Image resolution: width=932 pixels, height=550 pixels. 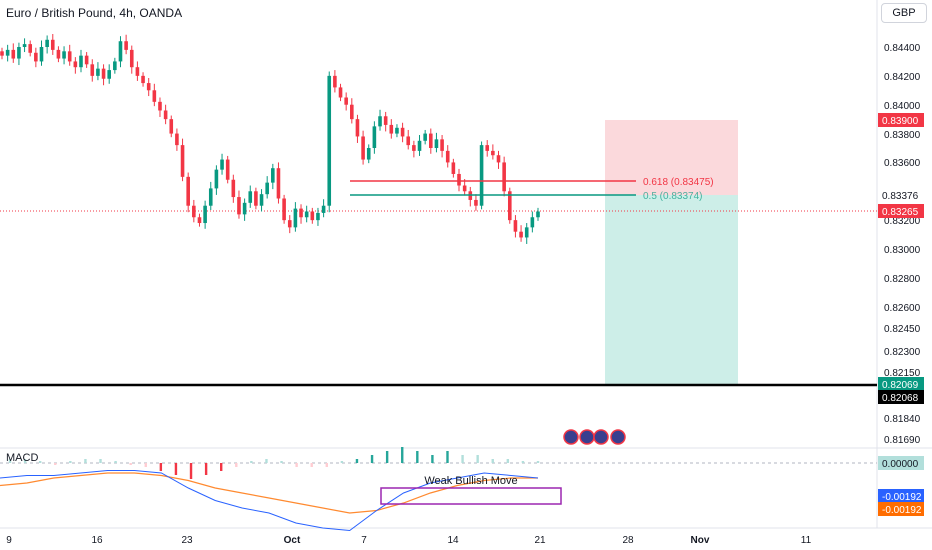 I want to click on price-label-text: 0.83265, so click(x=900, y=212).